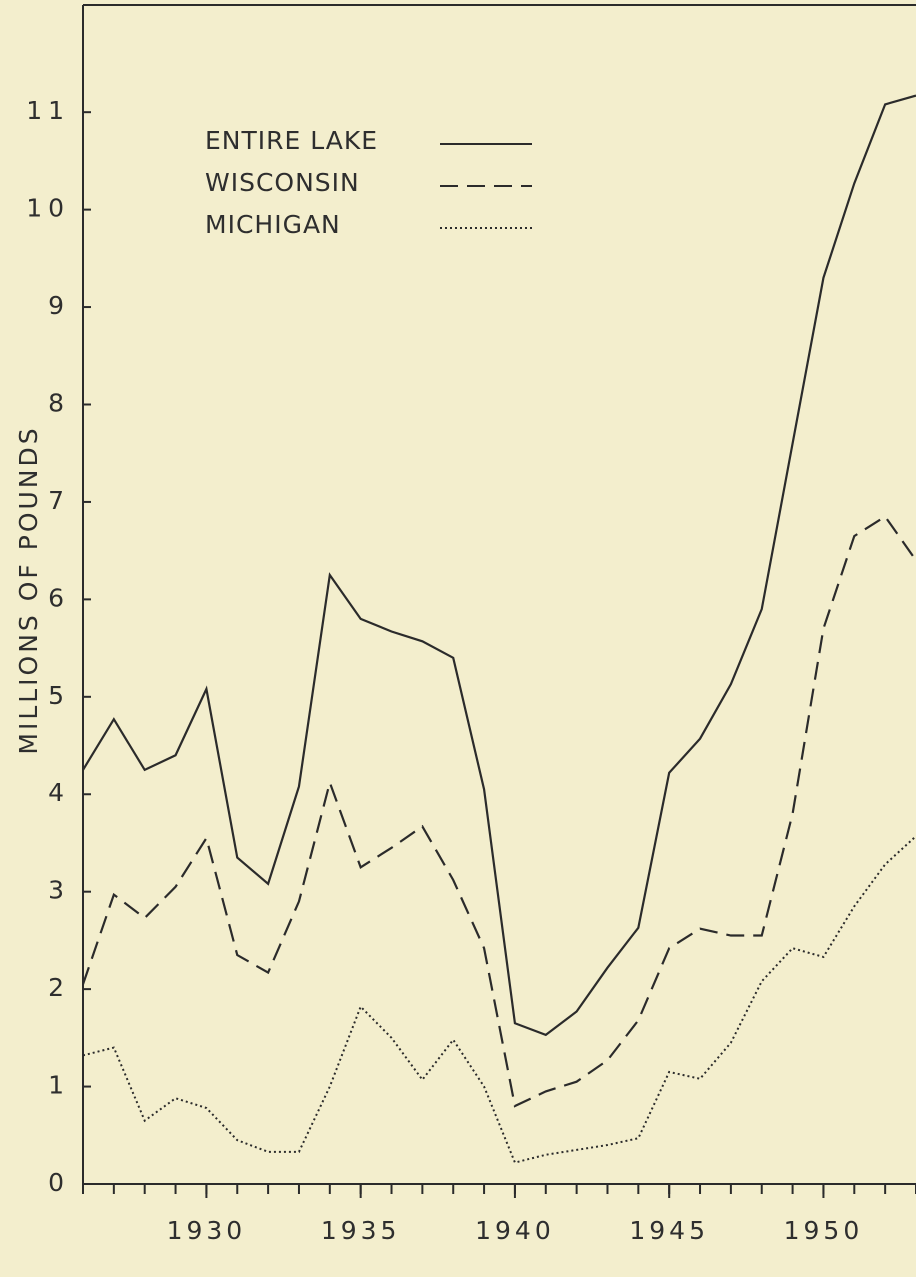  What do you see at coordinates (59, 402) in the screenshot?
I see `y-tick-label: 8` at bounding box center [59, 402].